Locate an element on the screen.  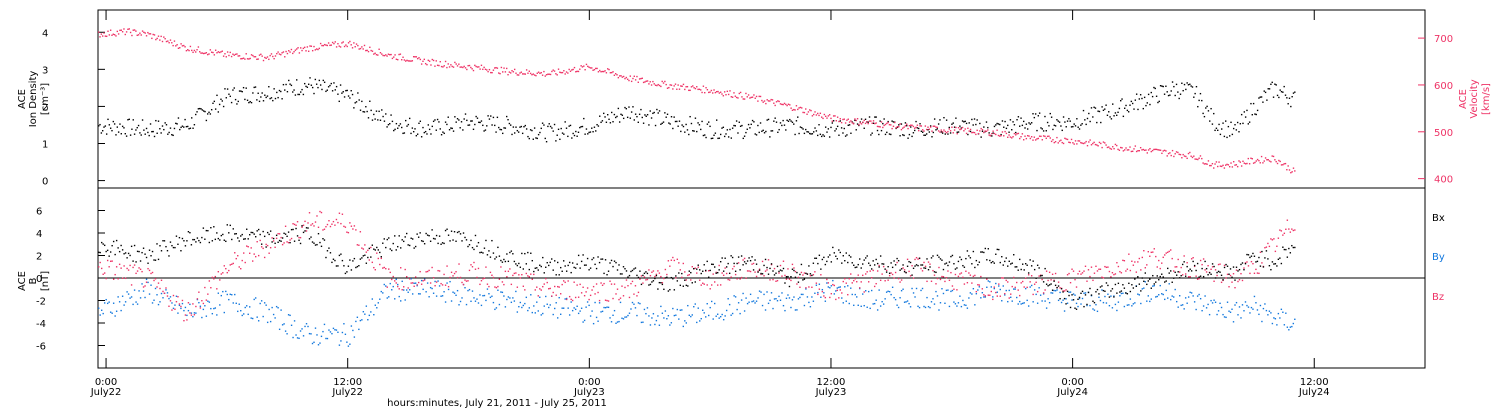
legend-bx: Bx is located at coordinates (1438, 218).